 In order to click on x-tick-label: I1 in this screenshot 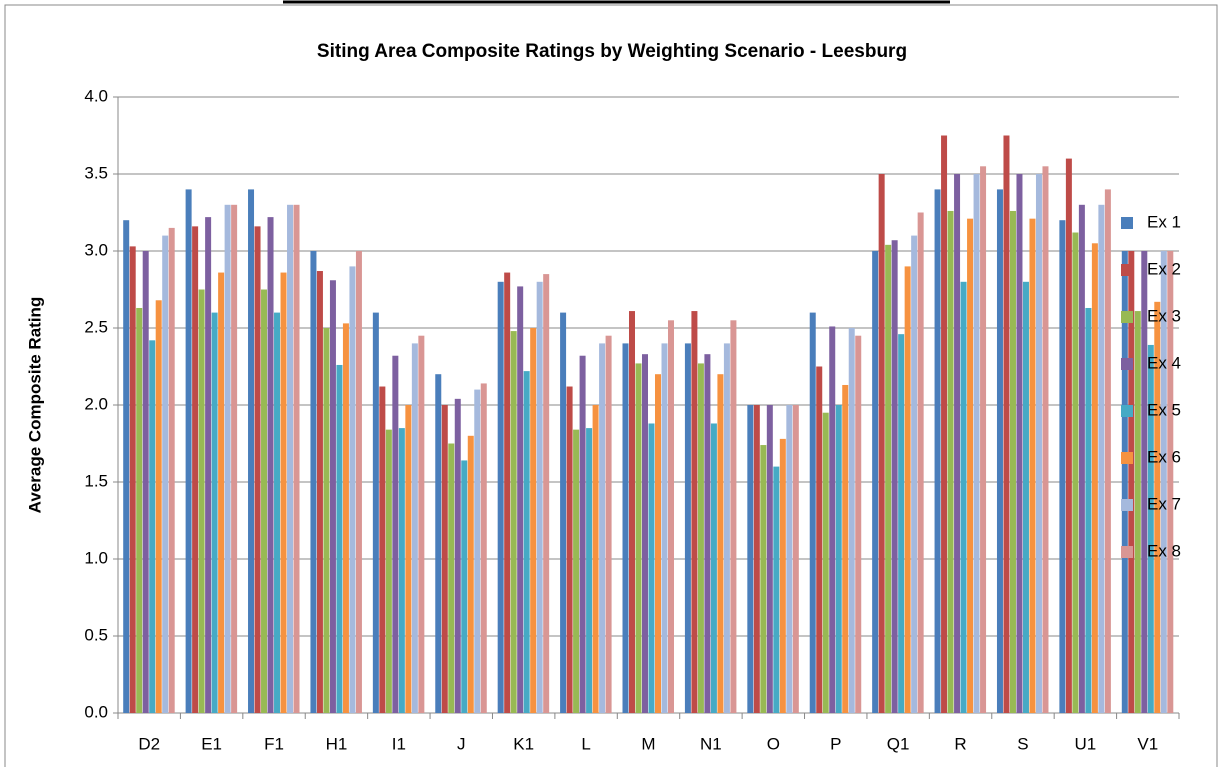, I will do `click(399, 743)`.